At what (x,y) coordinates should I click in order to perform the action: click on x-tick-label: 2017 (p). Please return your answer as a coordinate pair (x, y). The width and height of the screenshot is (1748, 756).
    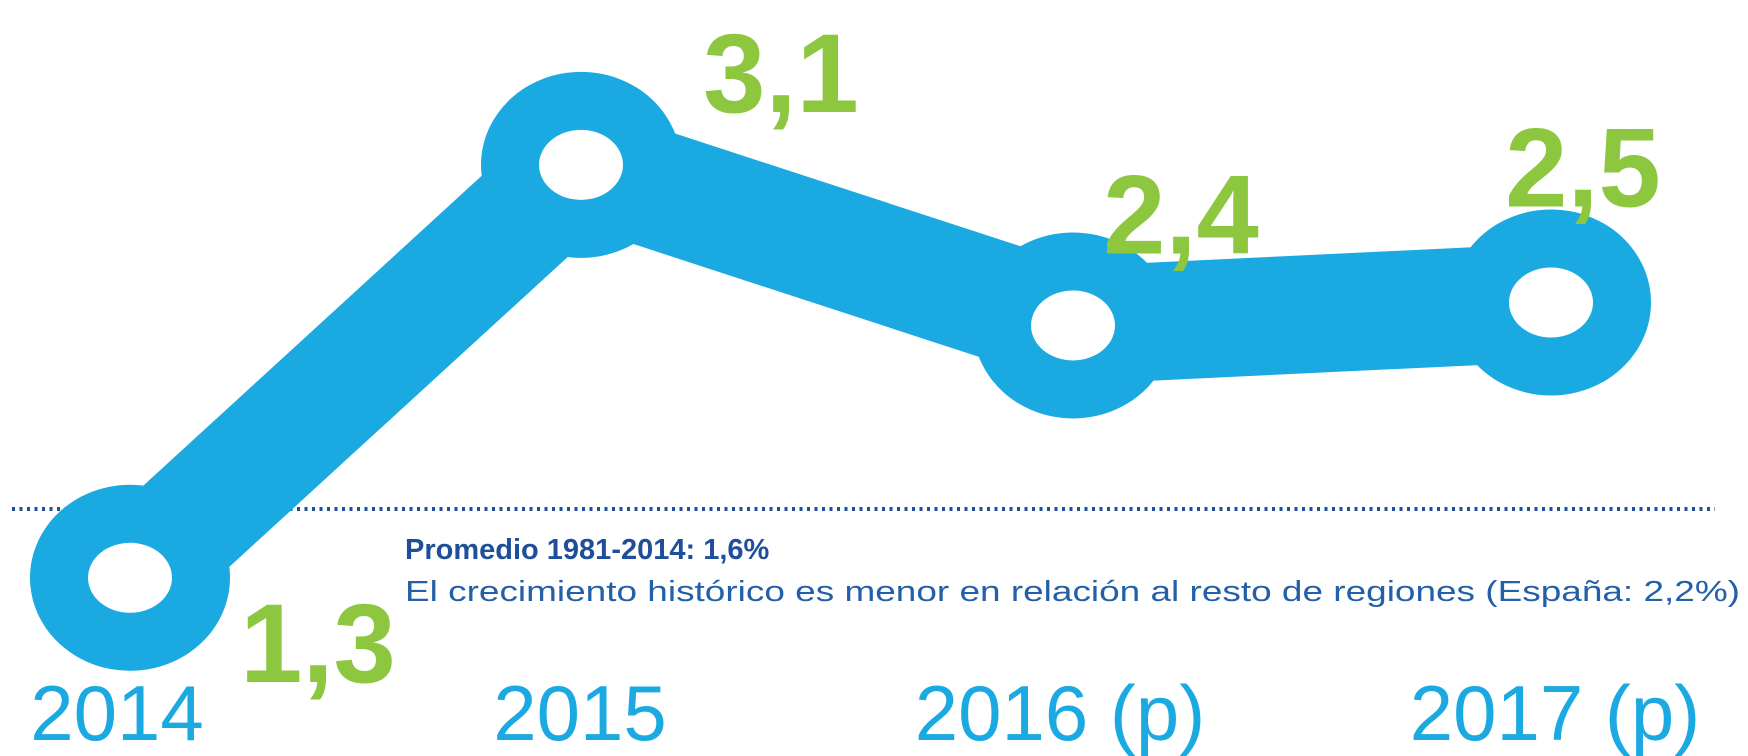
    Looking at the image, I should click on (1555, 712).